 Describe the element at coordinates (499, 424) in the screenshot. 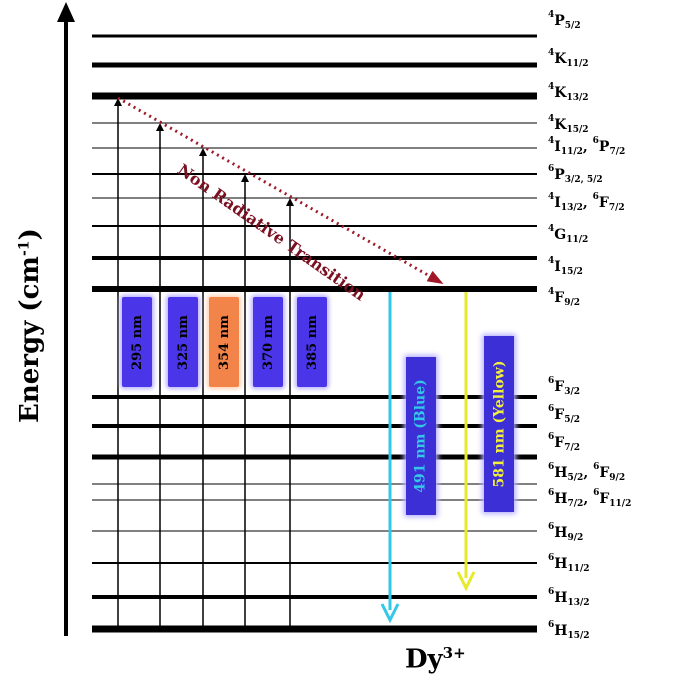

I see `emission-wavelength-label: 581 nm (Yellow)` at that location.